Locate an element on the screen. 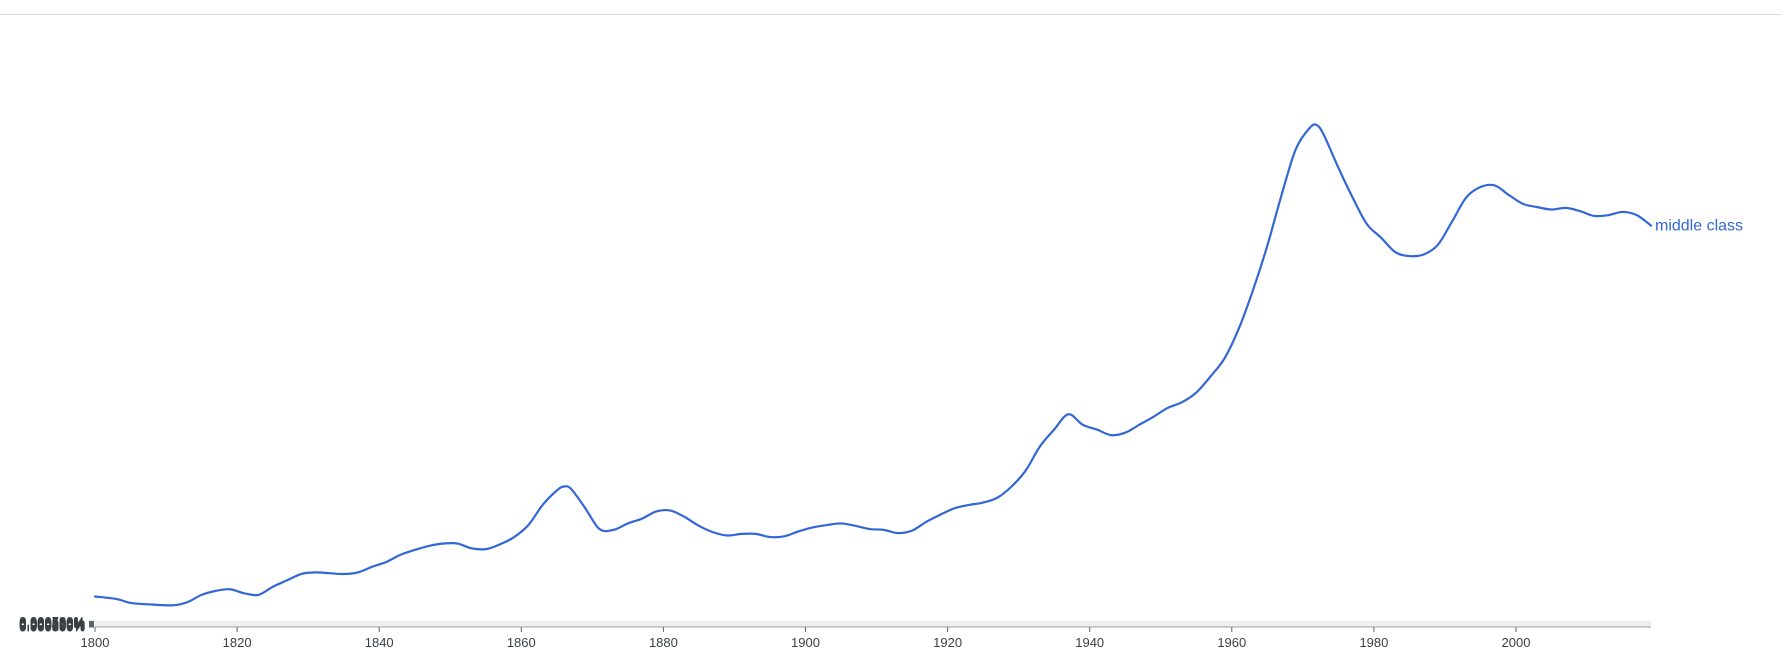 The image size is (1781, 661). y-tick-label: 0.000250% is located at coordinates (52, 624).